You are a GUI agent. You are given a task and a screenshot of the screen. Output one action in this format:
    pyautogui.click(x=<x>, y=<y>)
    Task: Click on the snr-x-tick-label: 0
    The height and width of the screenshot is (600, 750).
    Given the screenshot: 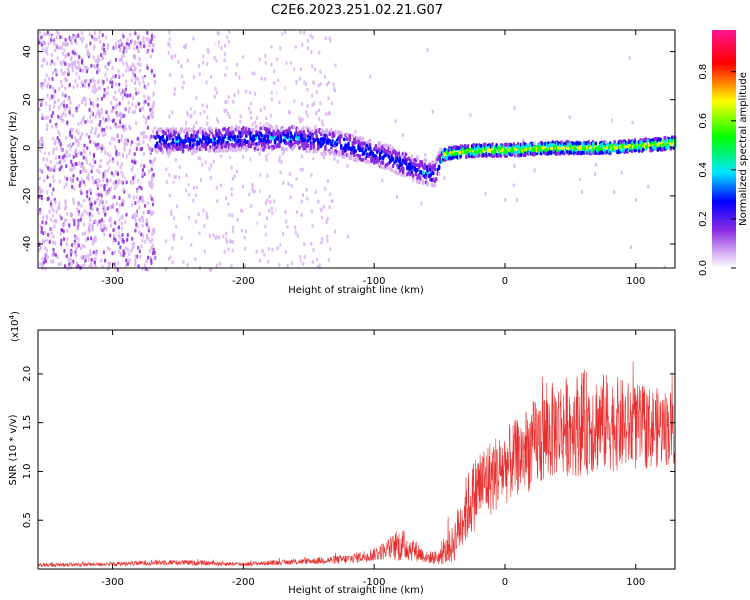 What is the action you would take?
    pyautogui.click(x=505, y=582)
    